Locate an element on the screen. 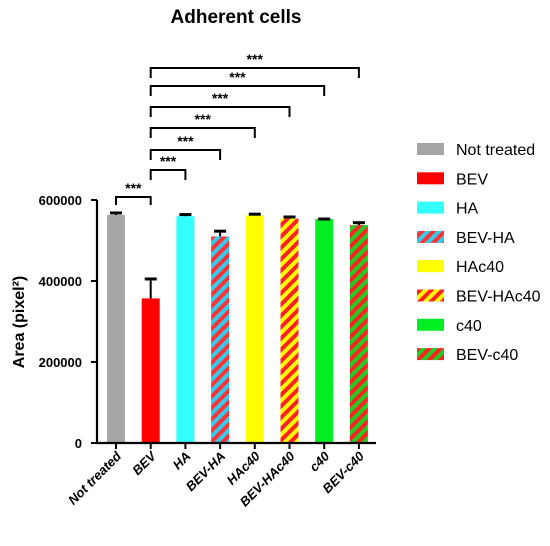  legend-item: BEV-HA is located at coordinates (466, 238).